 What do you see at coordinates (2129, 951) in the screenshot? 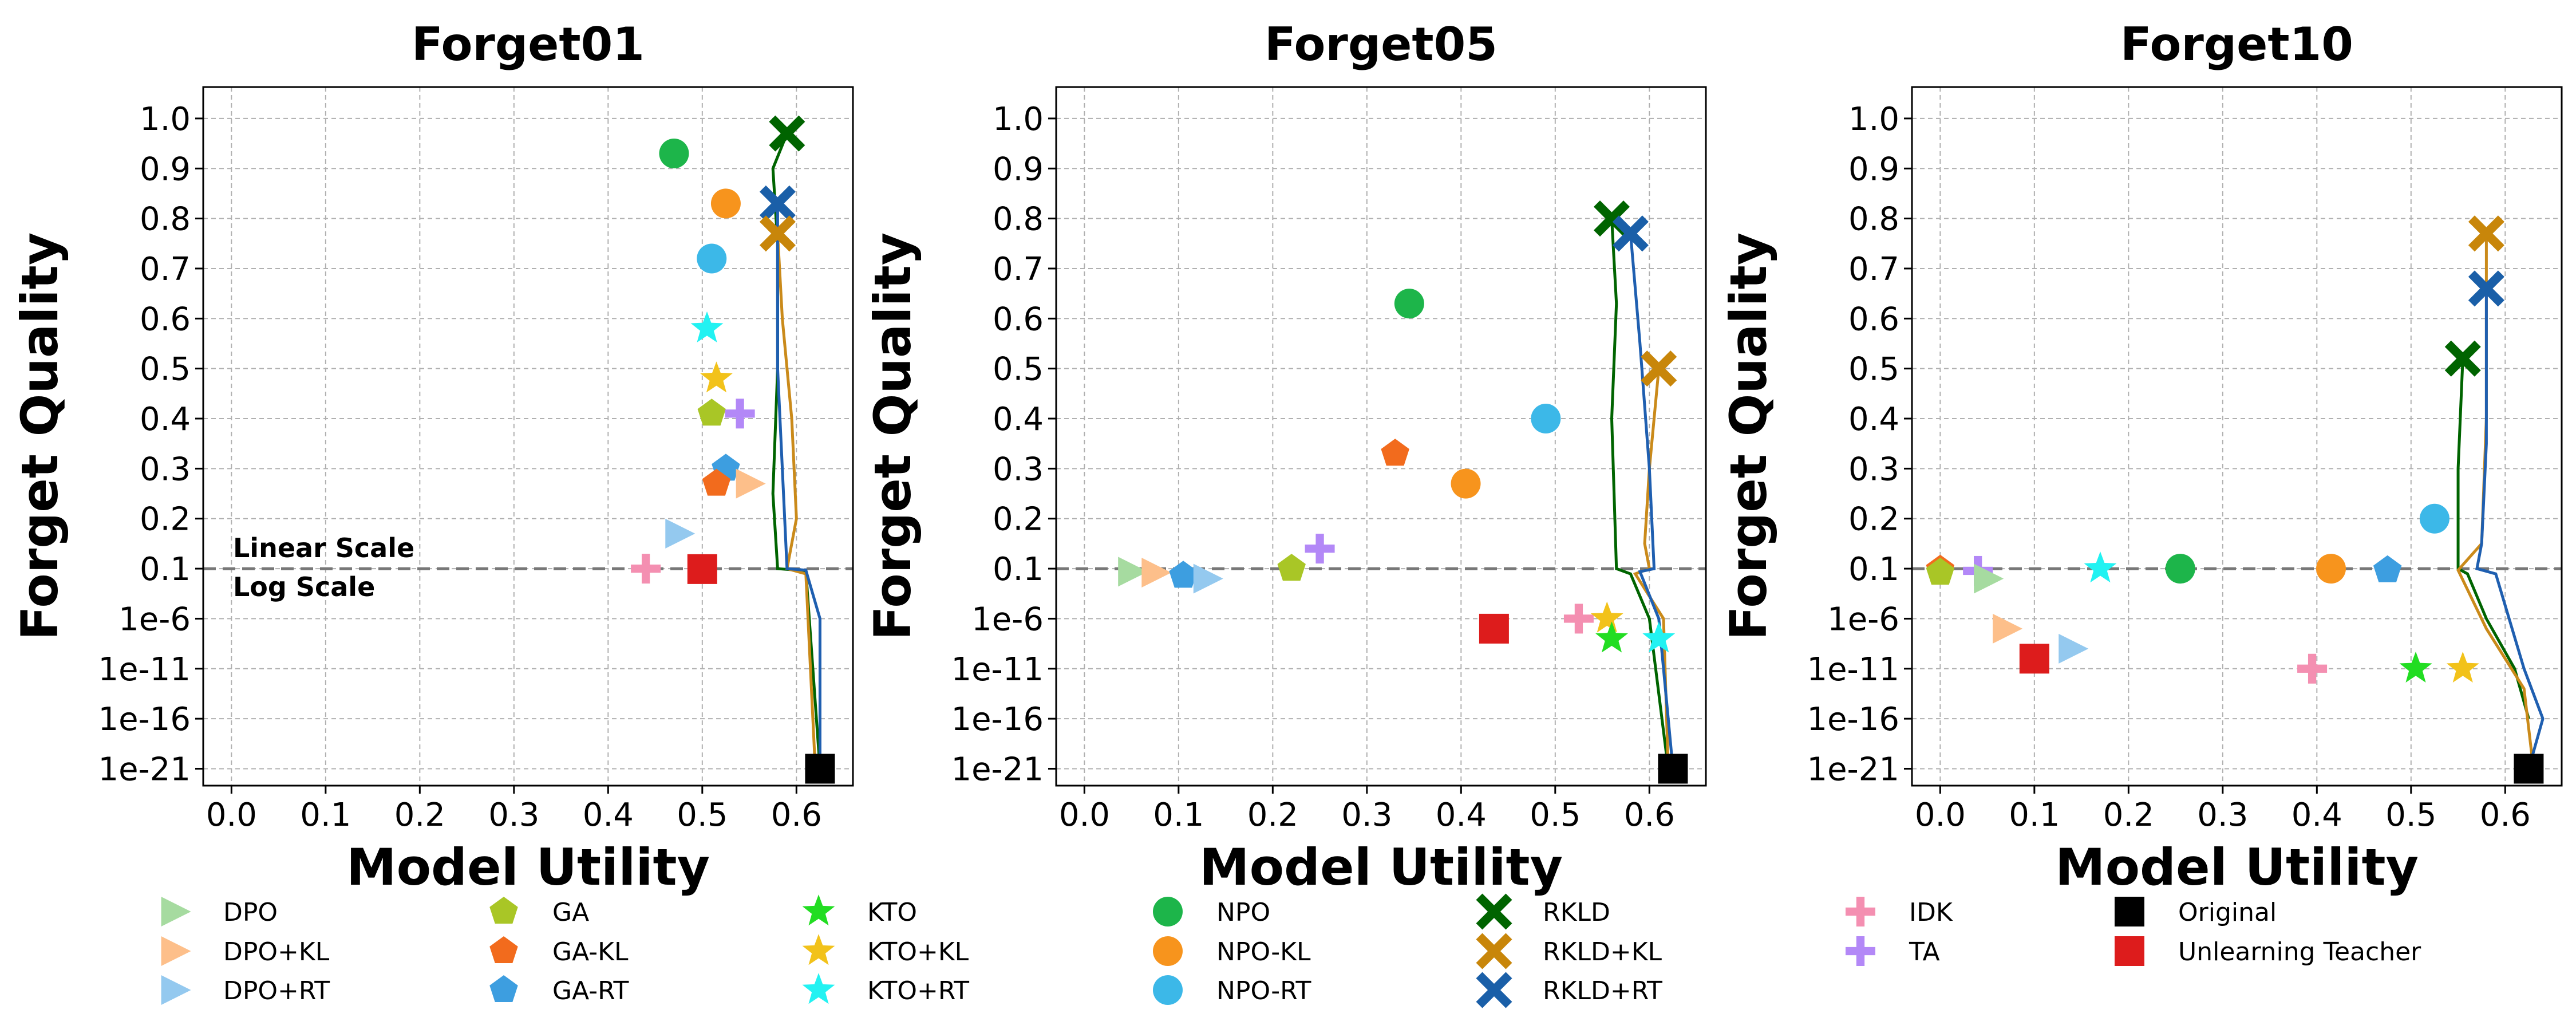
I see `legend-marker-unlearning-teacher` at bounding box center [2129, 951].